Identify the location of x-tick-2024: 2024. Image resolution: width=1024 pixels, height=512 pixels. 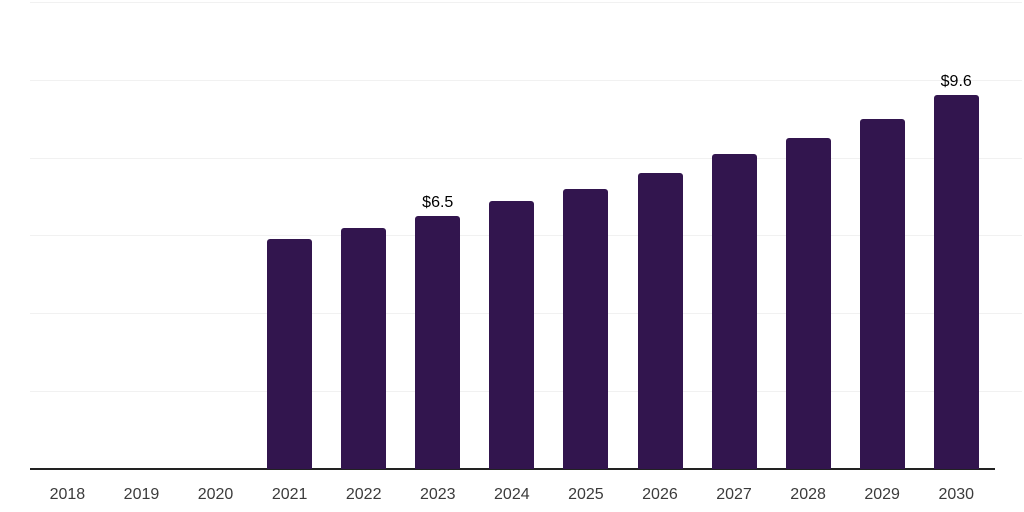
(512, 494).